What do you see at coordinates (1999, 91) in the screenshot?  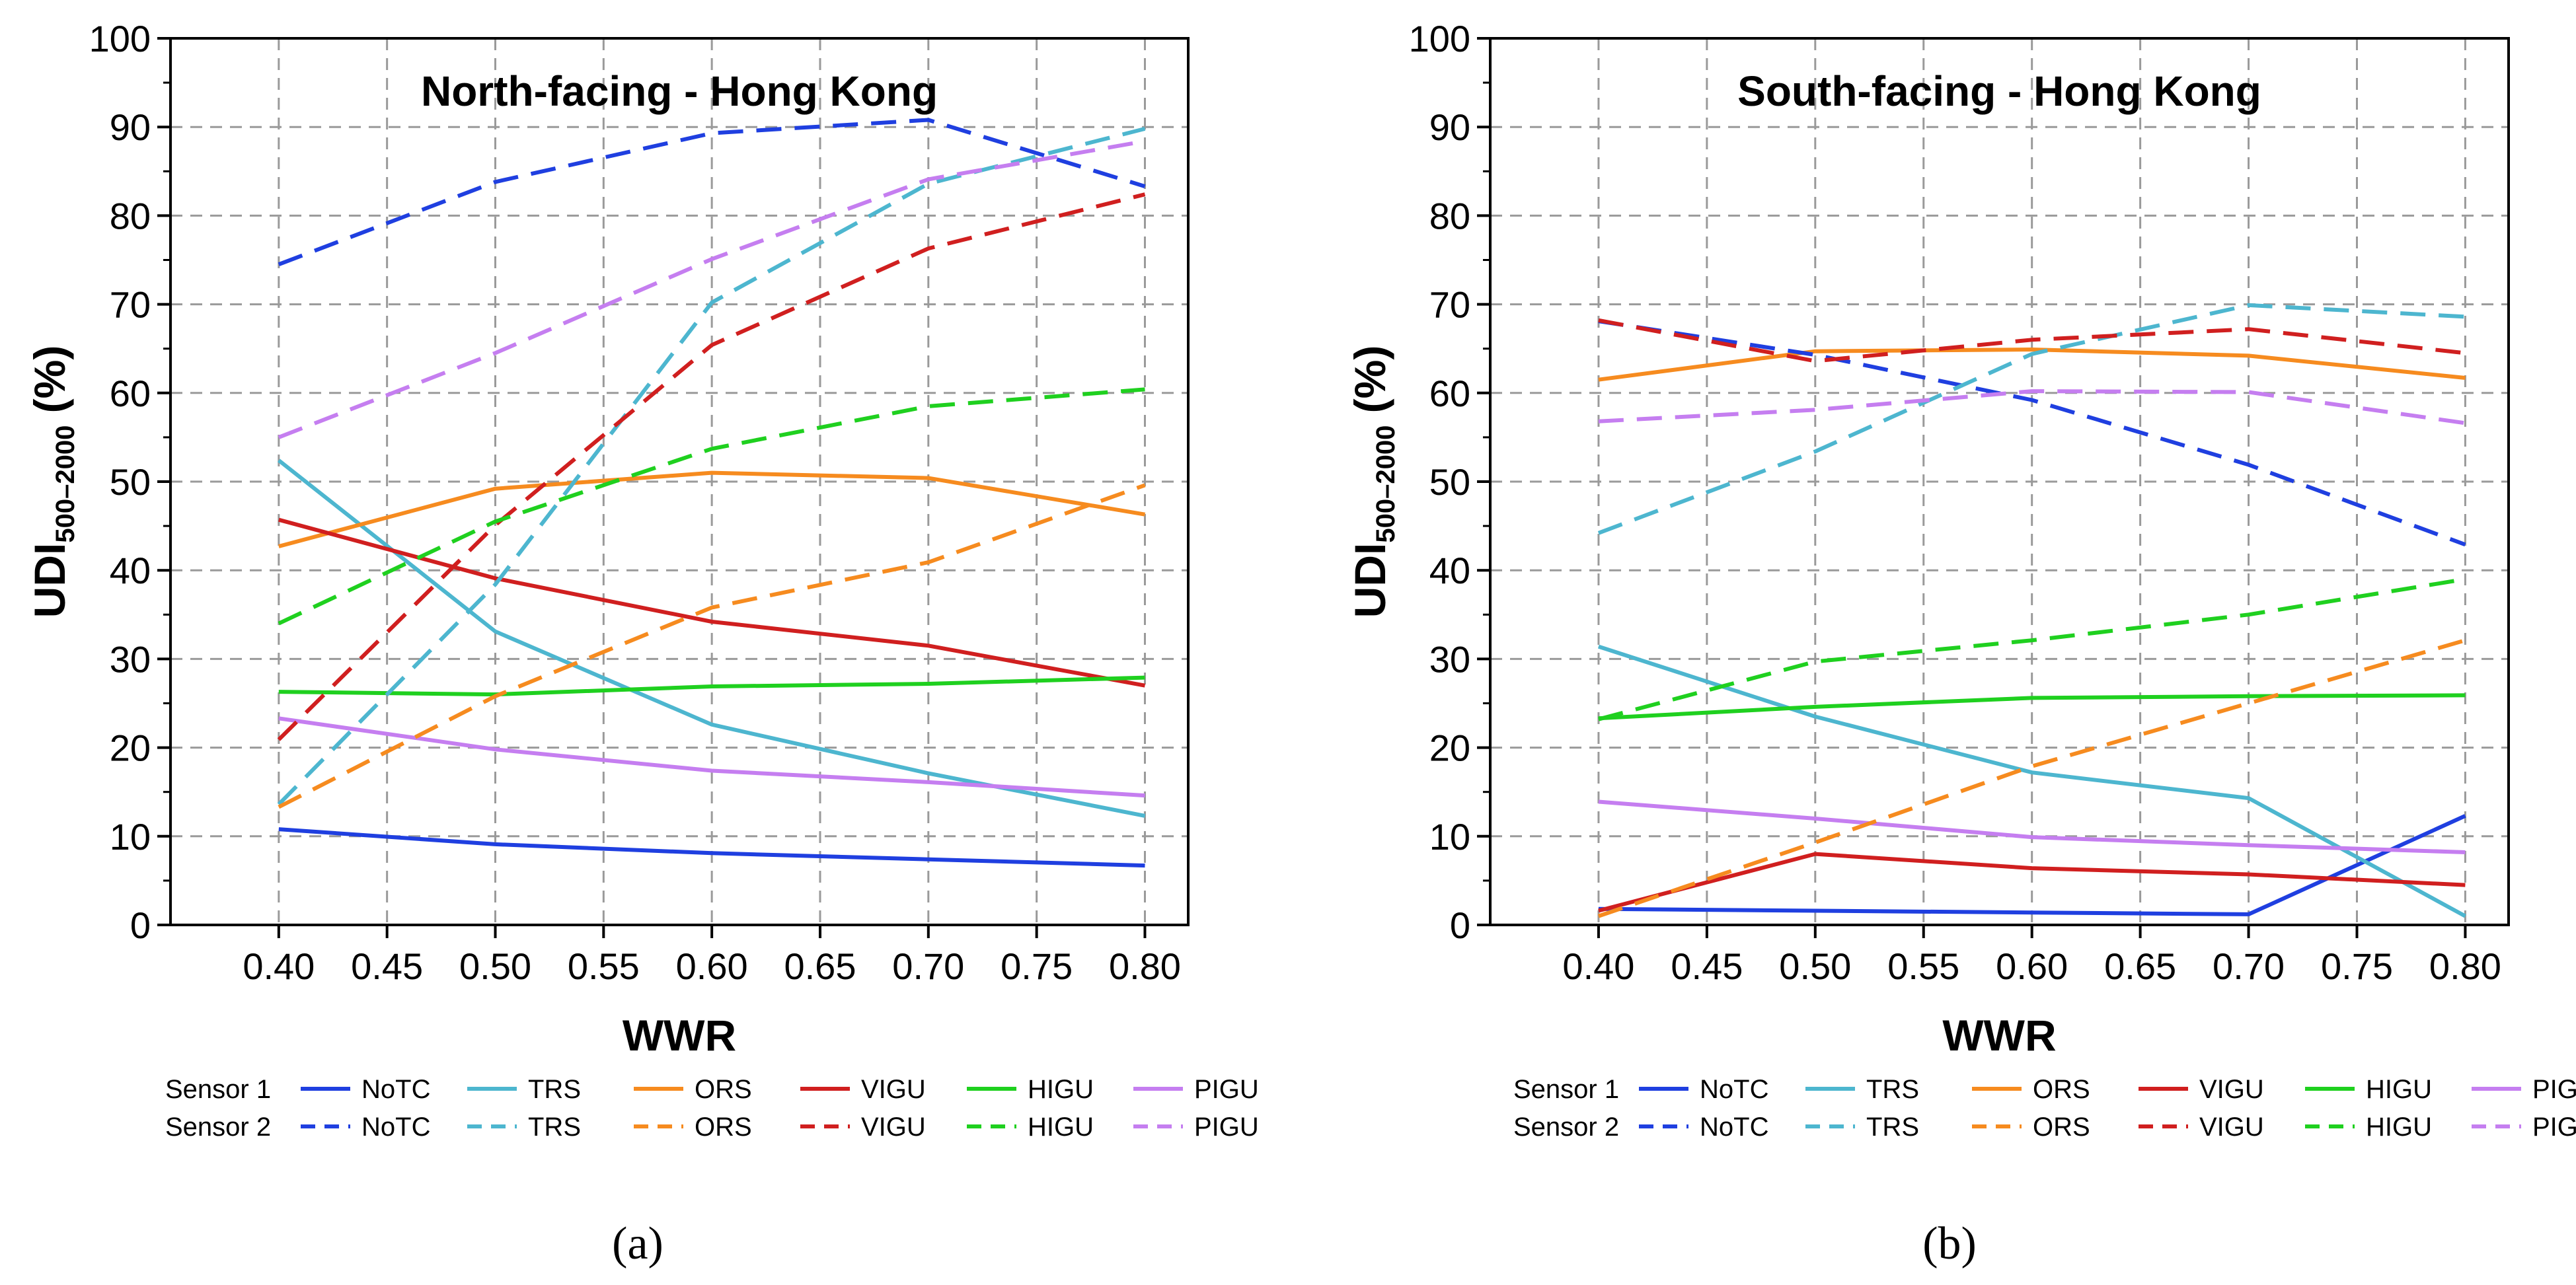 I see `chart-title: South-facing - Hong Kong` at bounding box center [1999, 91].